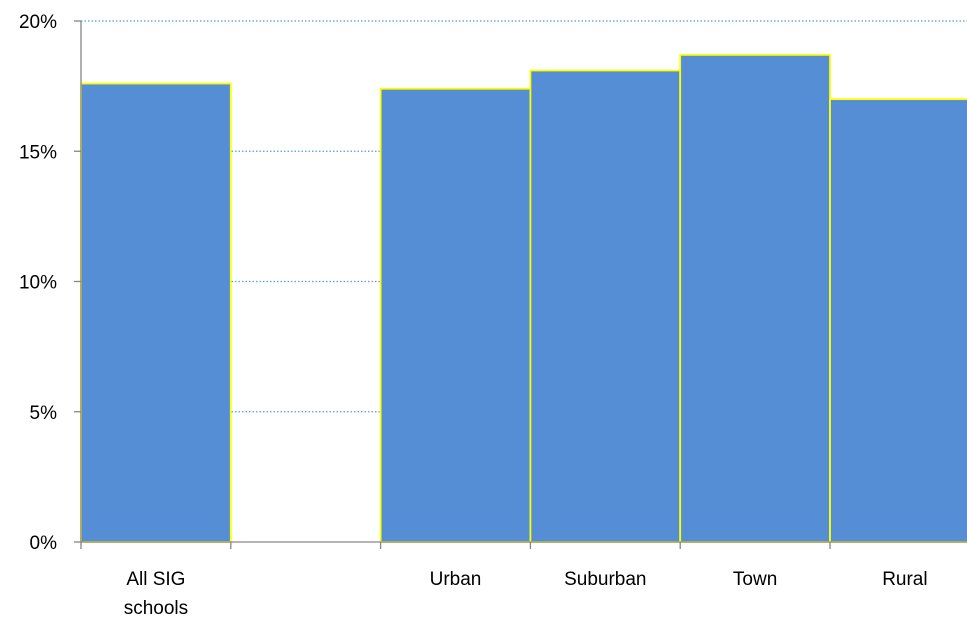 Image resolution: width=967 pixels, height=620 pixels. Describe the element at coordinates (44, 413) in the screenshot. I see `y-tick-label: 5%` at that location.